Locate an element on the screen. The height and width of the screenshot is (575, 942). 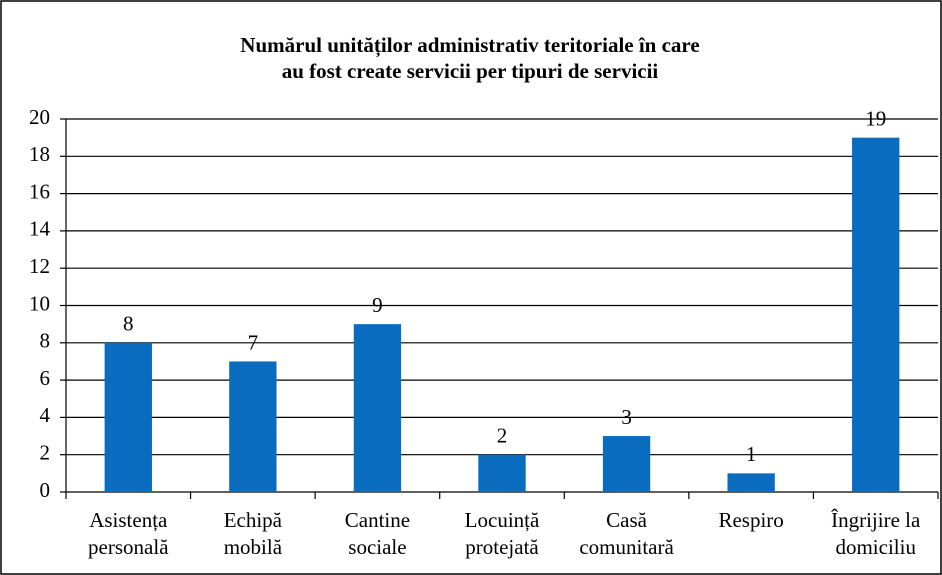
value-label: 3 is located at coordinates (626, 417).